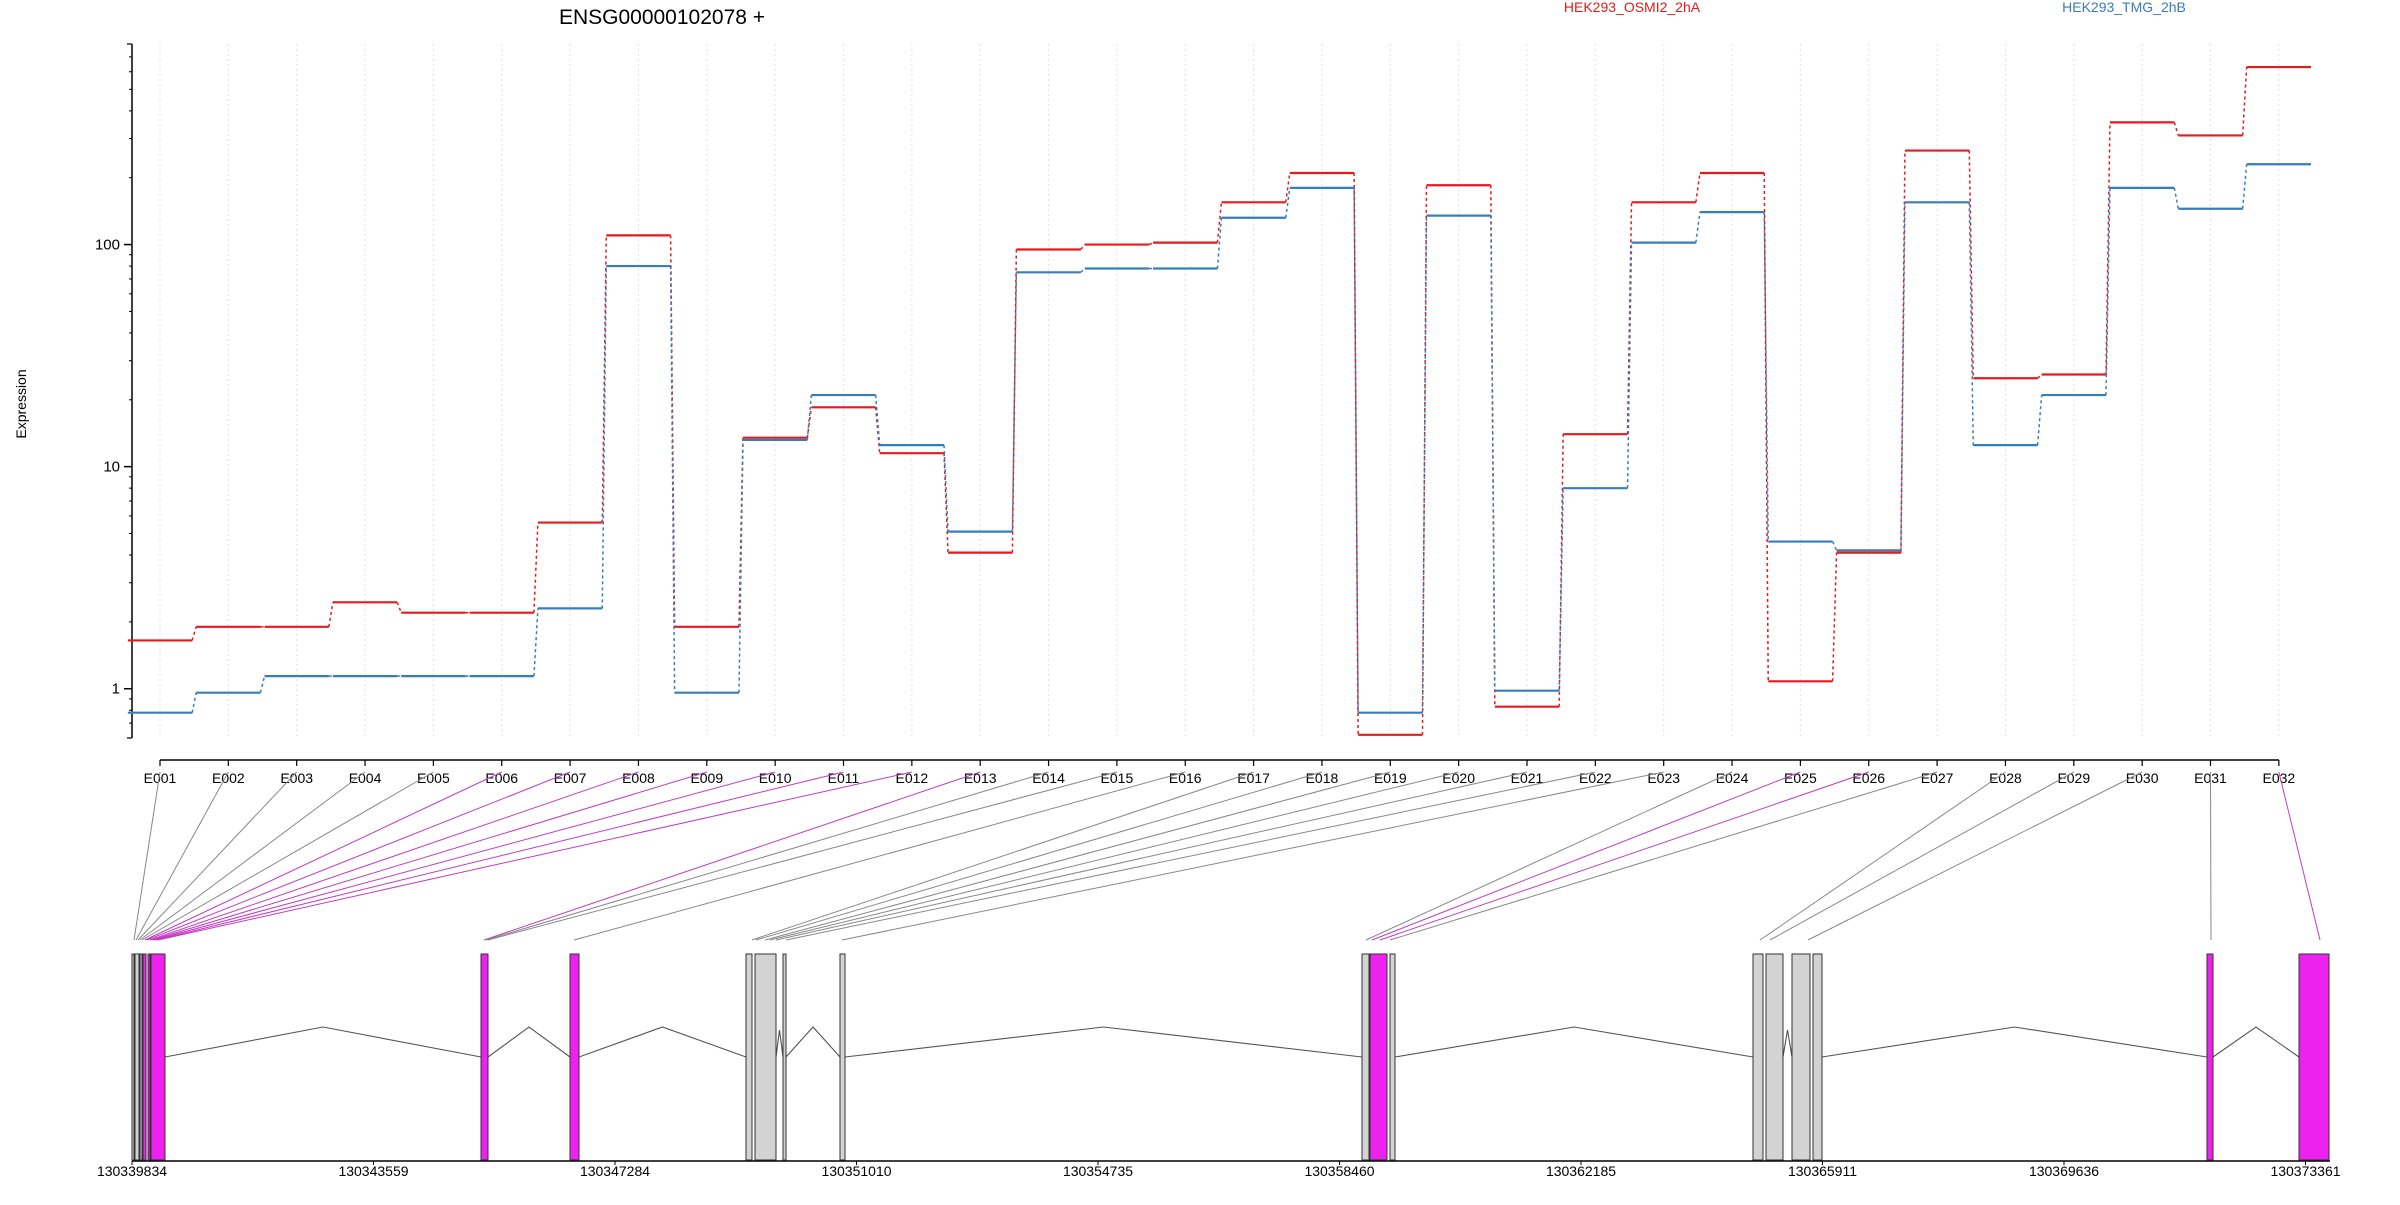 This screenshot has height=1205, width=2400. Describe the element at coordinates (1424, 464) in the screenshot. I see `series-2-link-E019` at that location.